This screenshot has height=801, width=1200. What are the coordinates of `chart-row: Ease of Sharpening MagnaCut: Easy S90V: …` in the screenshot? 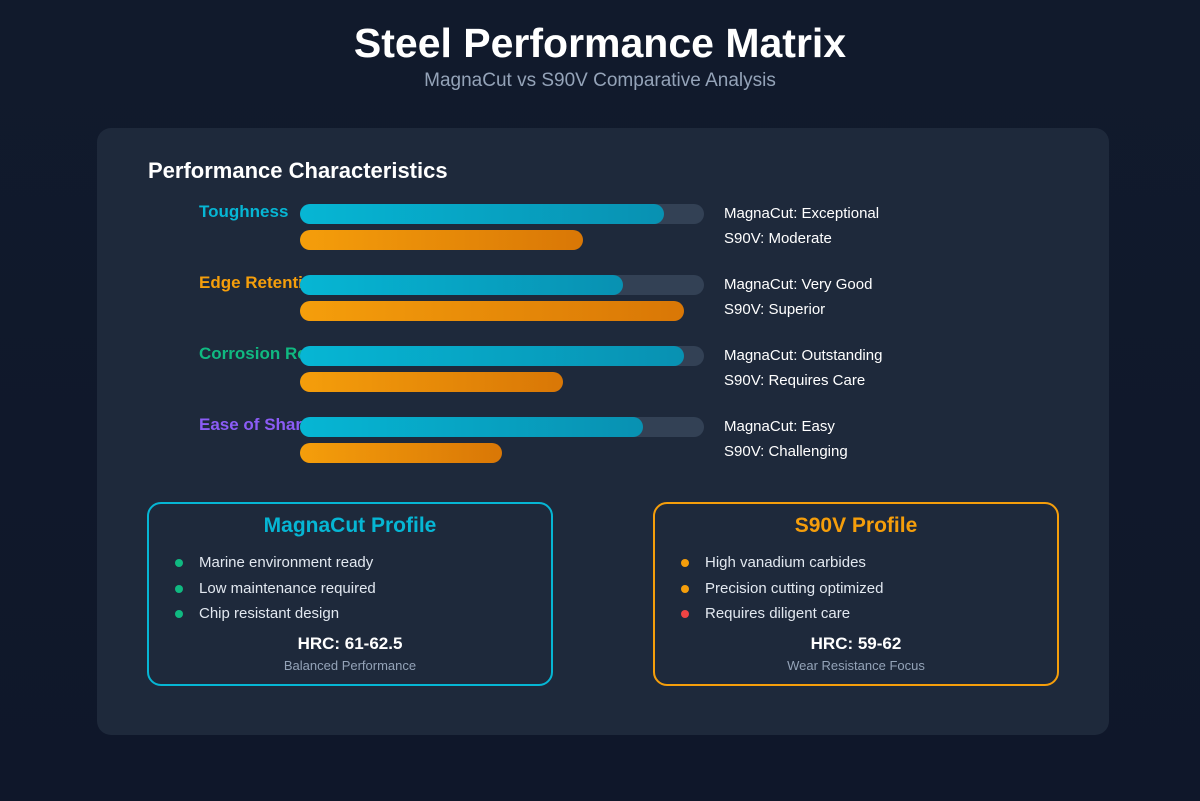 It's located at (603, 446).